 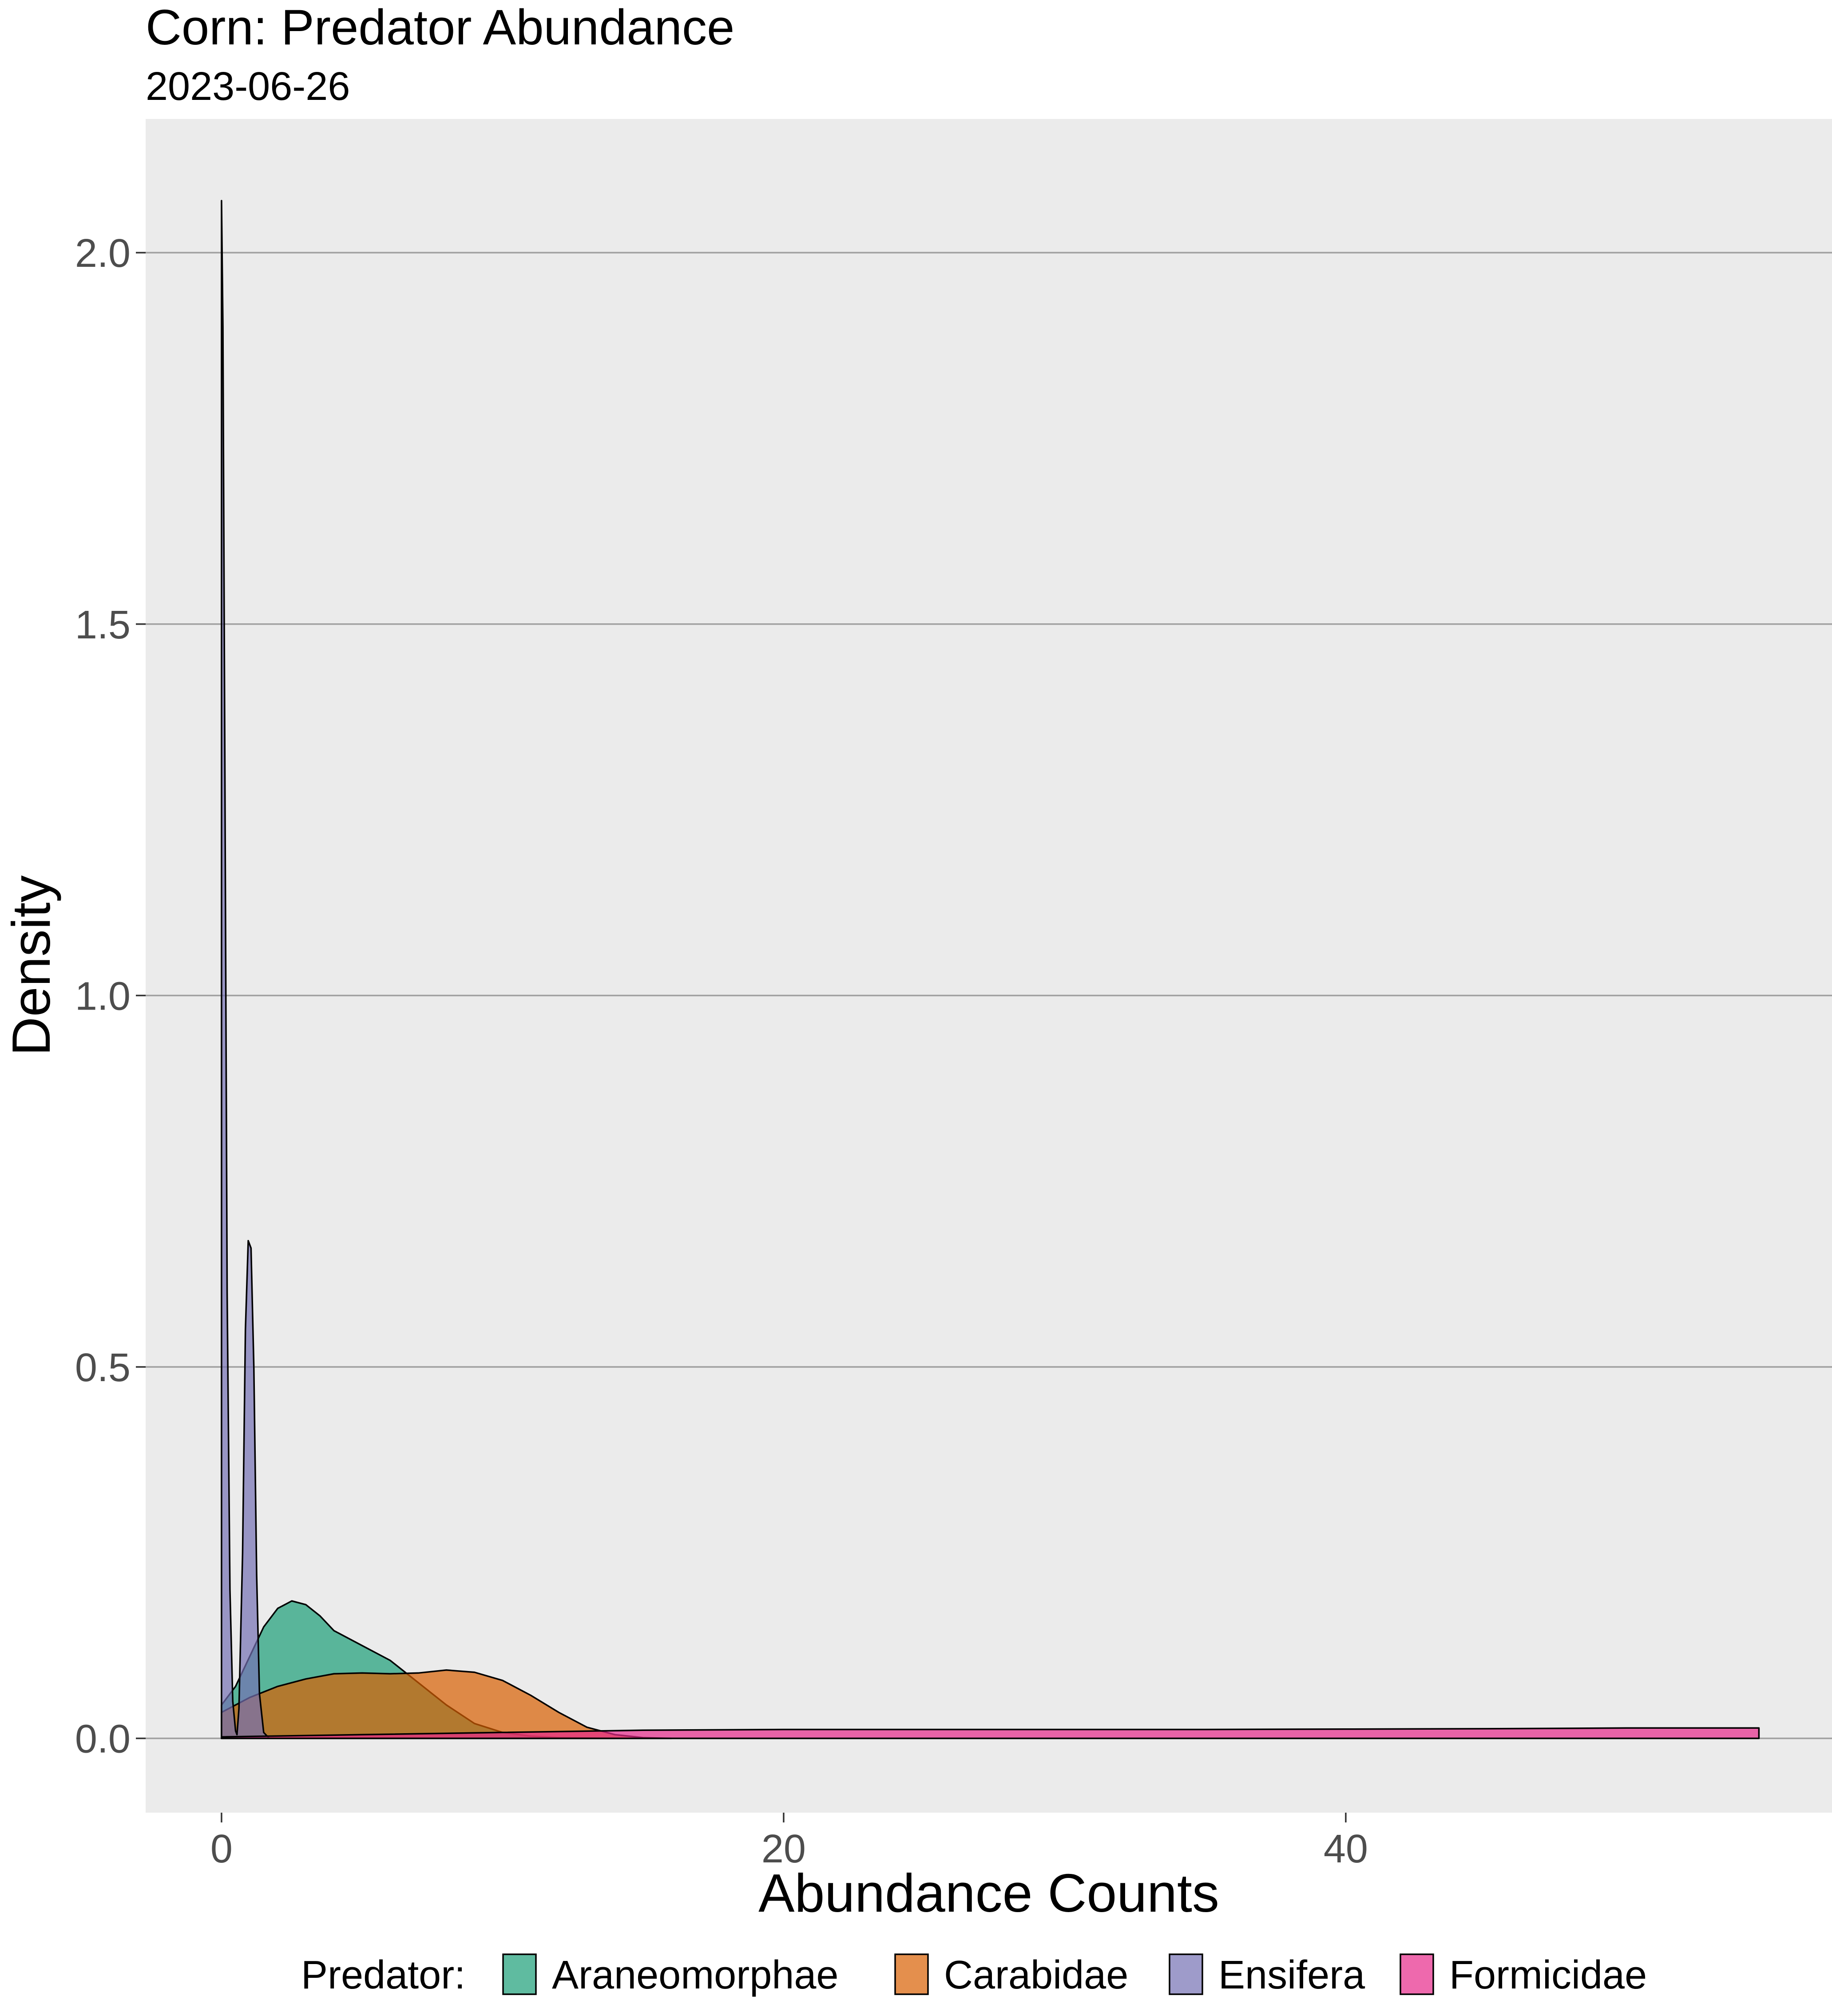 I want to click on y-tick-label-0: 0.0, so click(x=103, y=1739).